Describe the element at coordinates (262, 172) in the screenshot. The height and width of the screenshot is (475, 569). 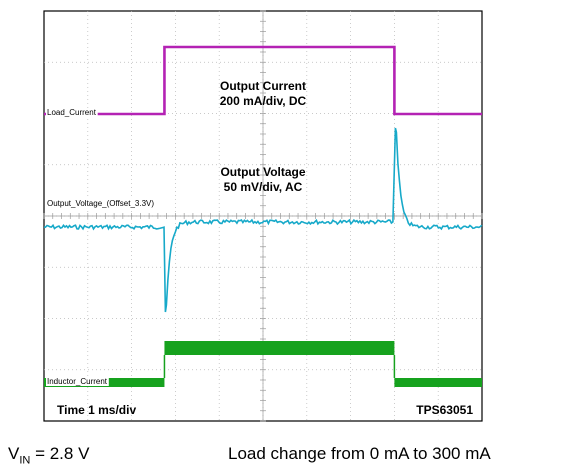
I see `annotation-output-voltage-title: Output Voltage` at that location.